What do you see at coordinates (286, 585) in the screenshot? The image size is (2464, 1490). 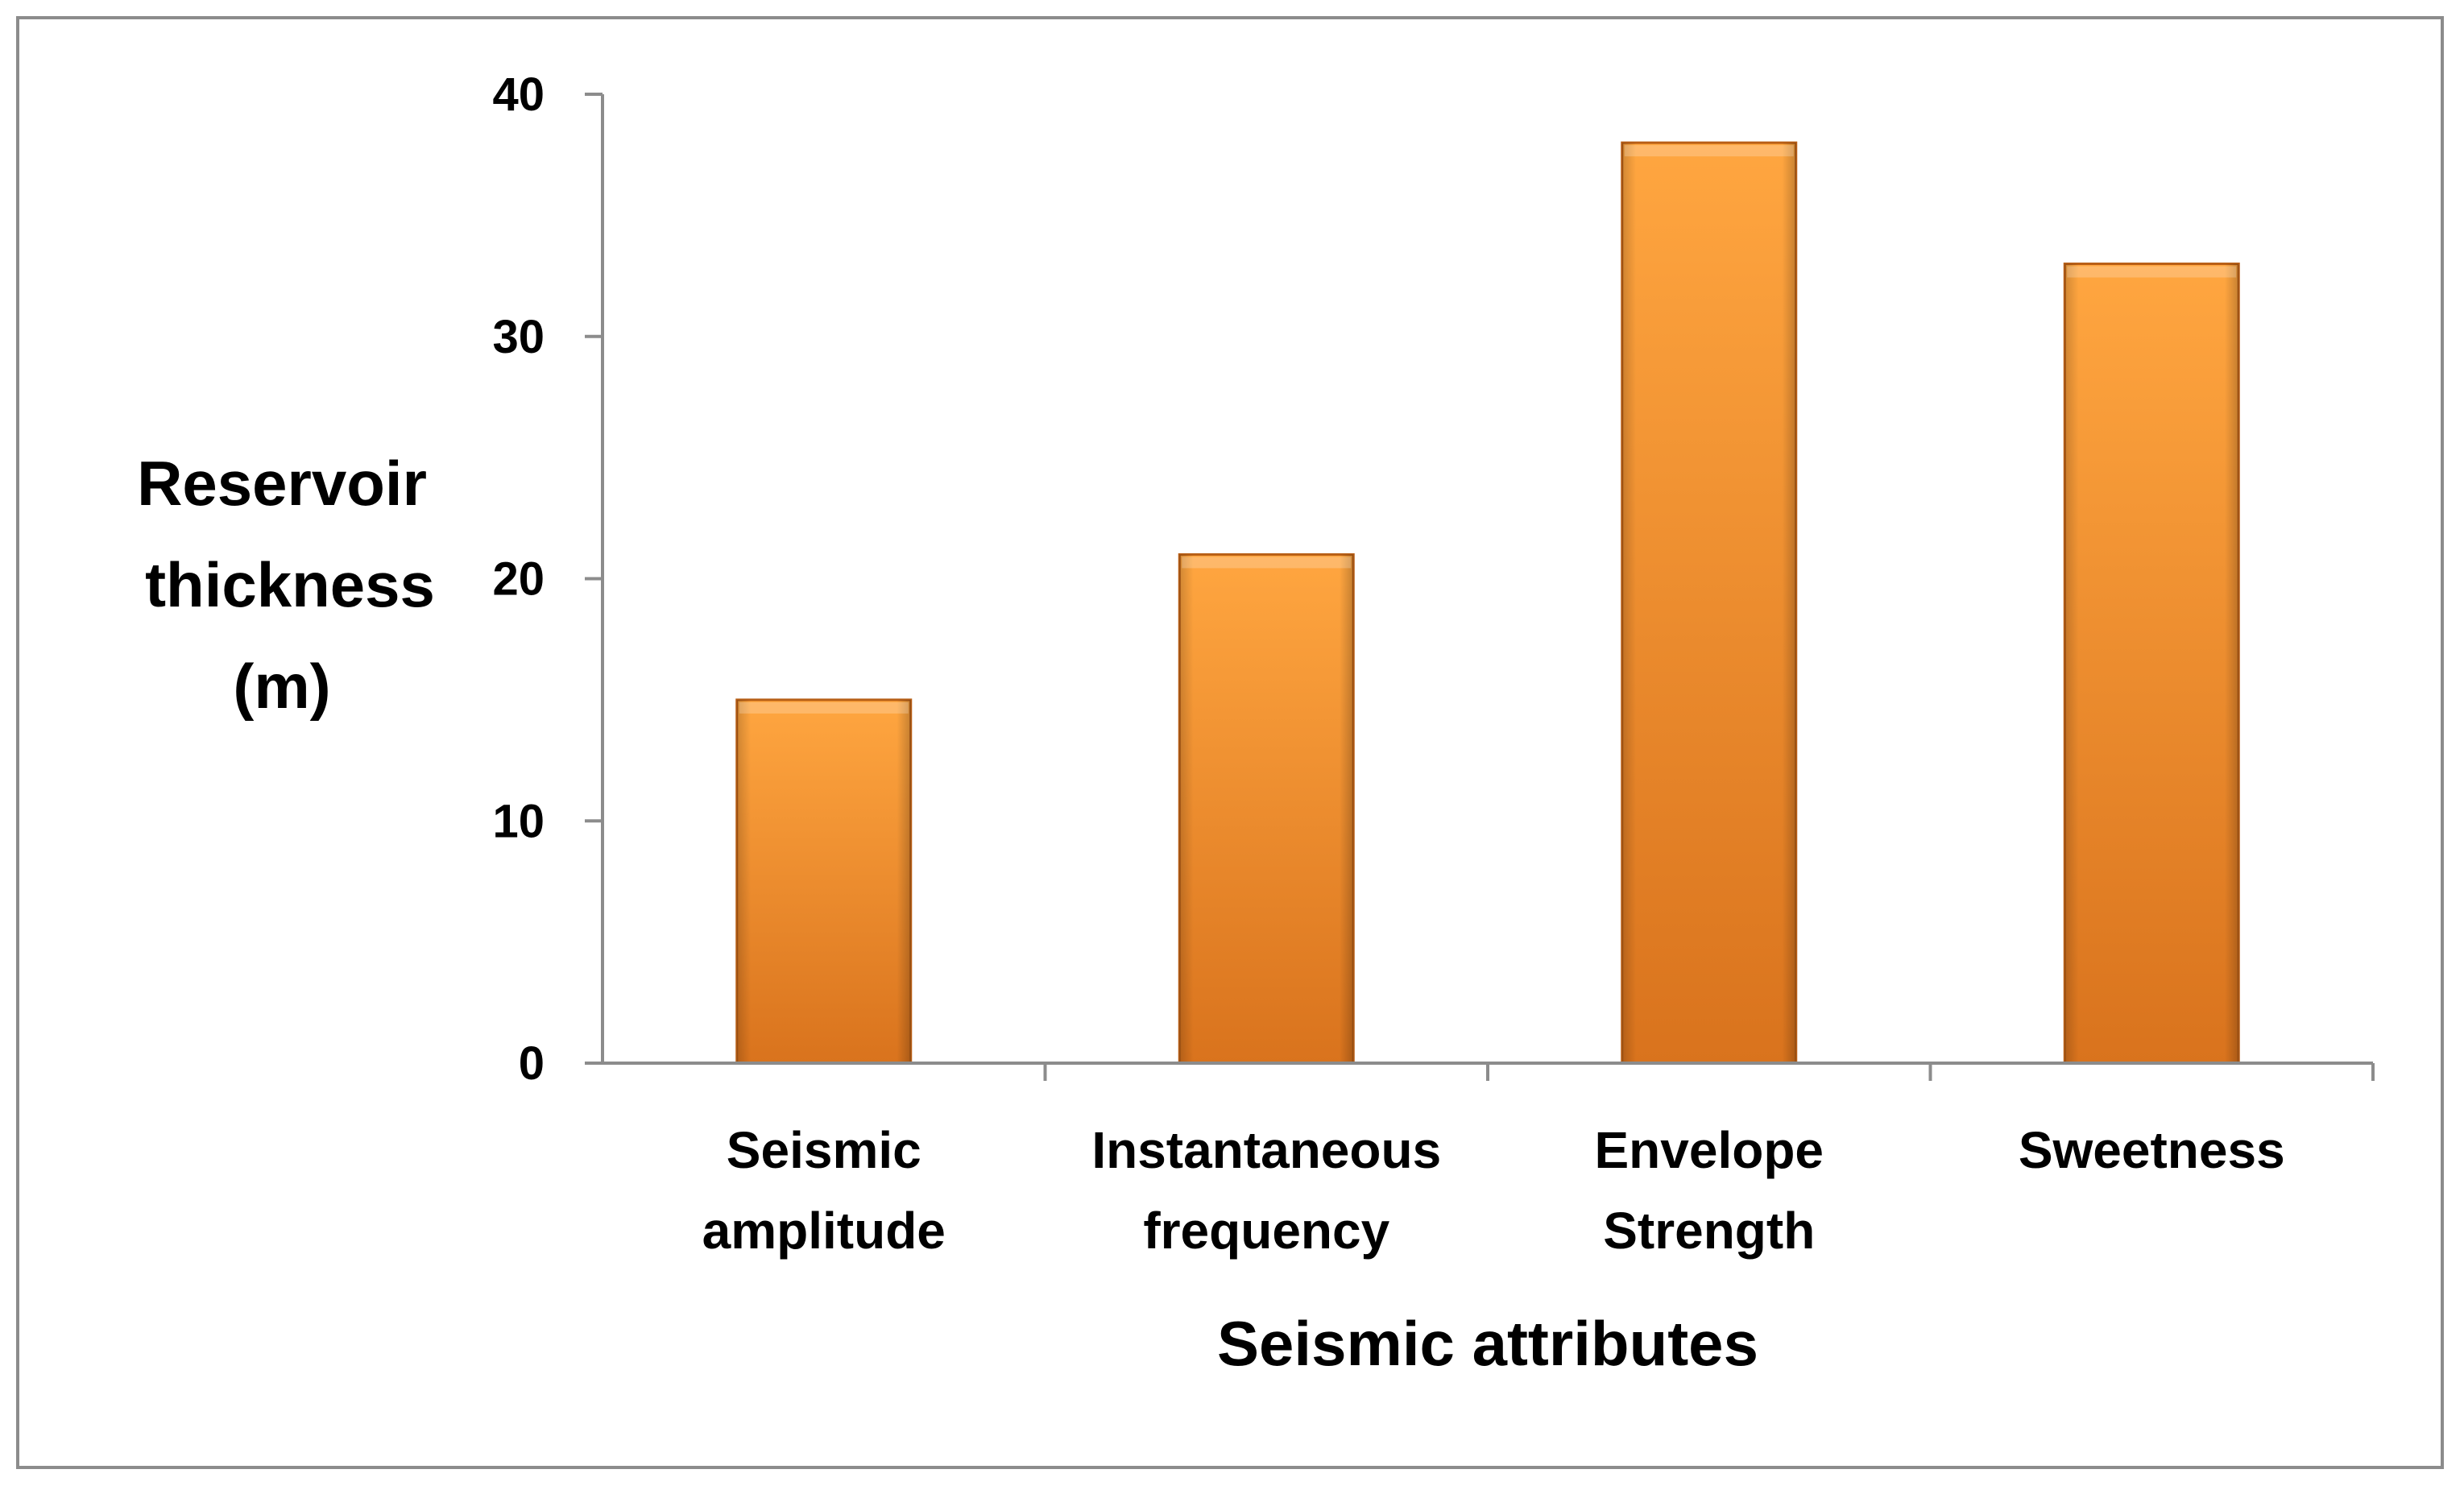 I see `y-axis-title: Reservoir thickness (m)` at bounding box center [286, 585].